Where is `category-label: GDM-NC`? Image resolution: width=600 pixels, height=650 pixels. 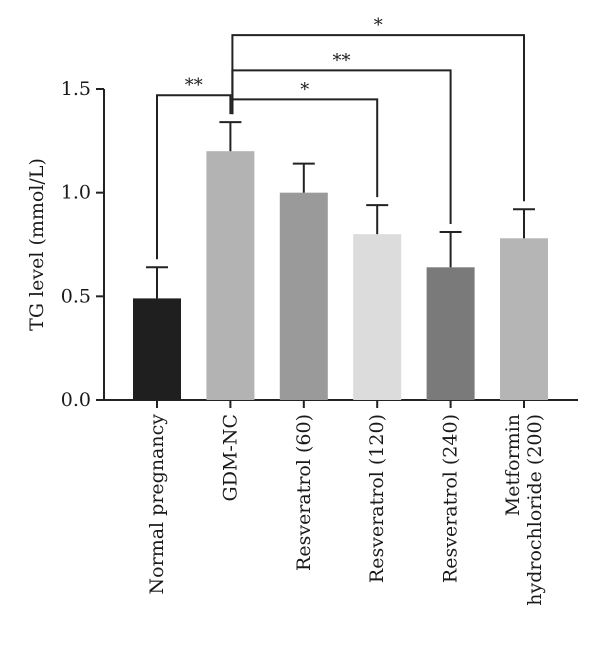
category-label: GDM-NC is located at coordinates (230, 457).